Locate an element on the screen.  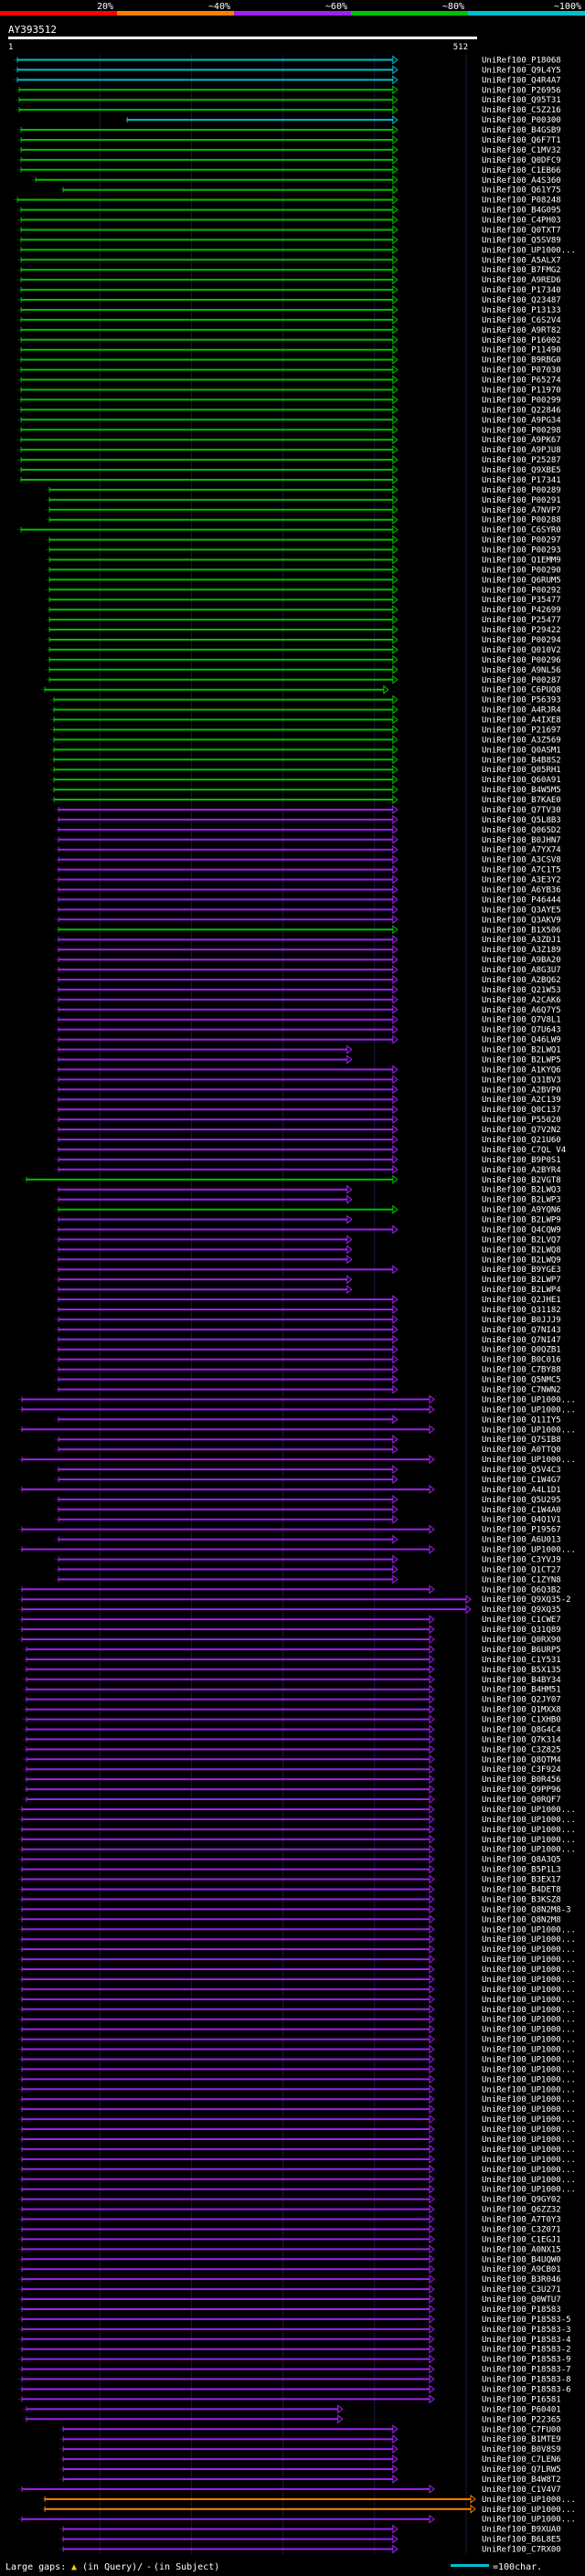
hit-label: UniRef100_B5X135 is located at coordinates (521, 1670).